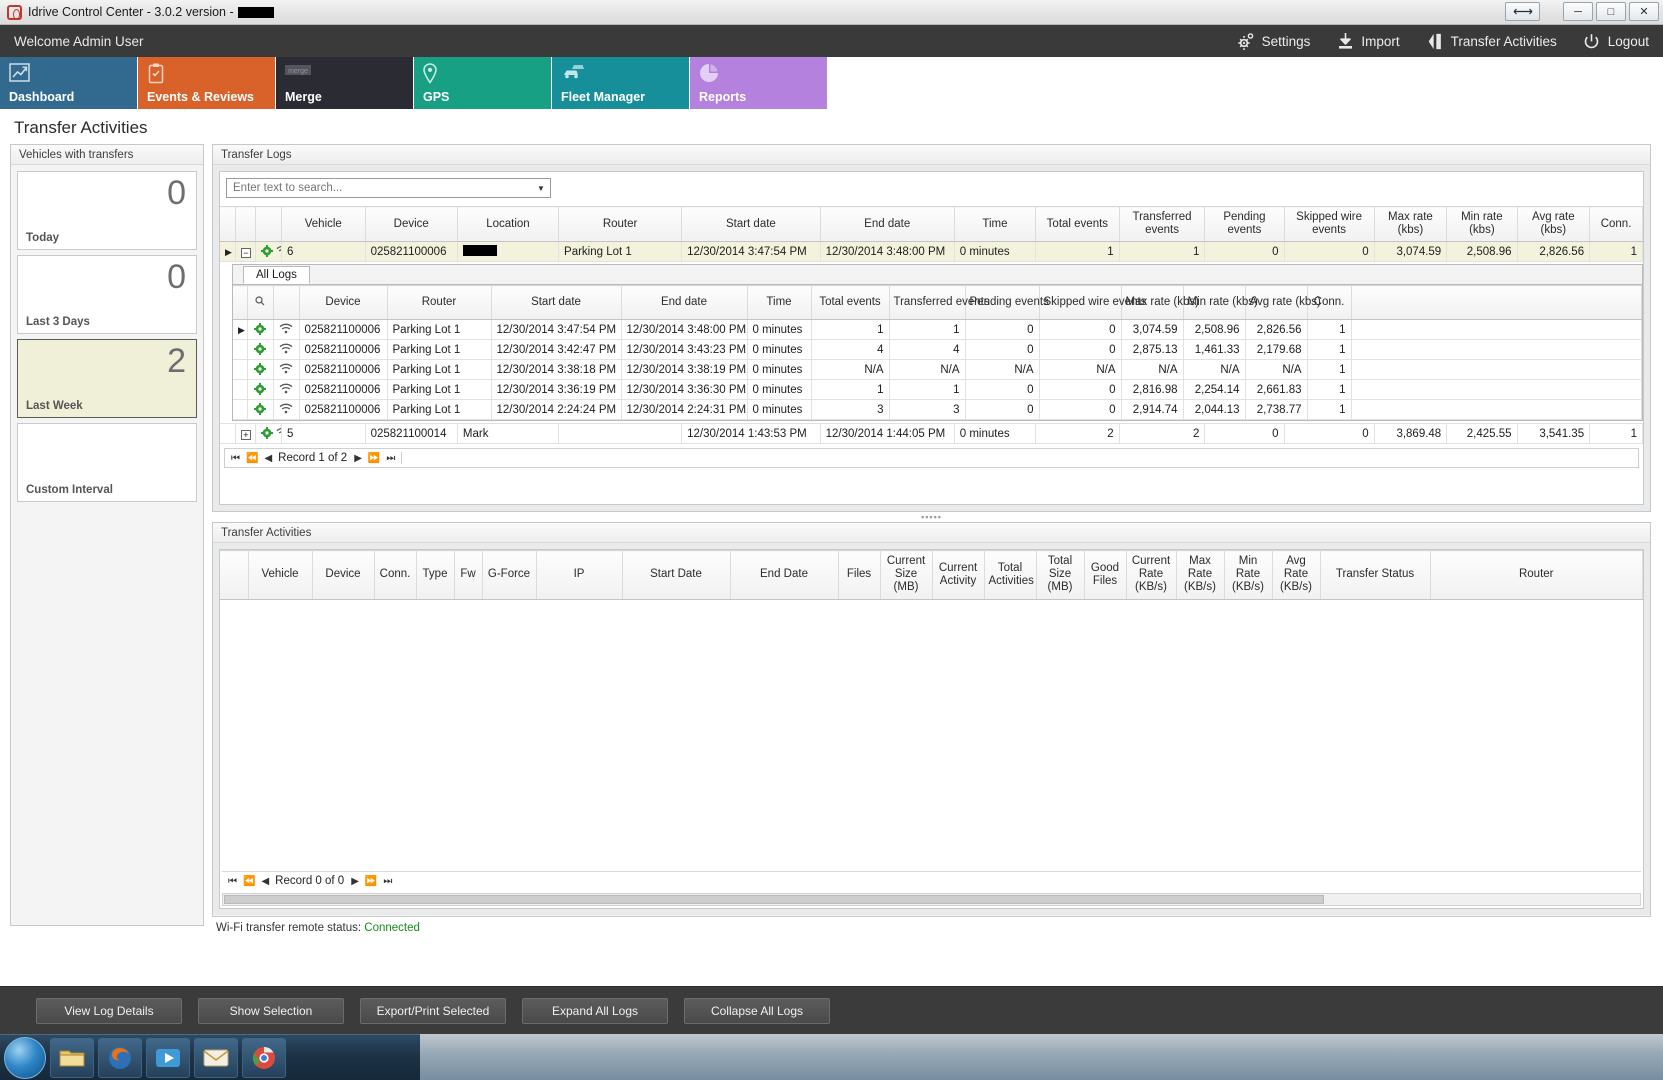 This screenshot has width=1663, height=1080. I want to click on scrollbar-thumb, so click(774, 899).